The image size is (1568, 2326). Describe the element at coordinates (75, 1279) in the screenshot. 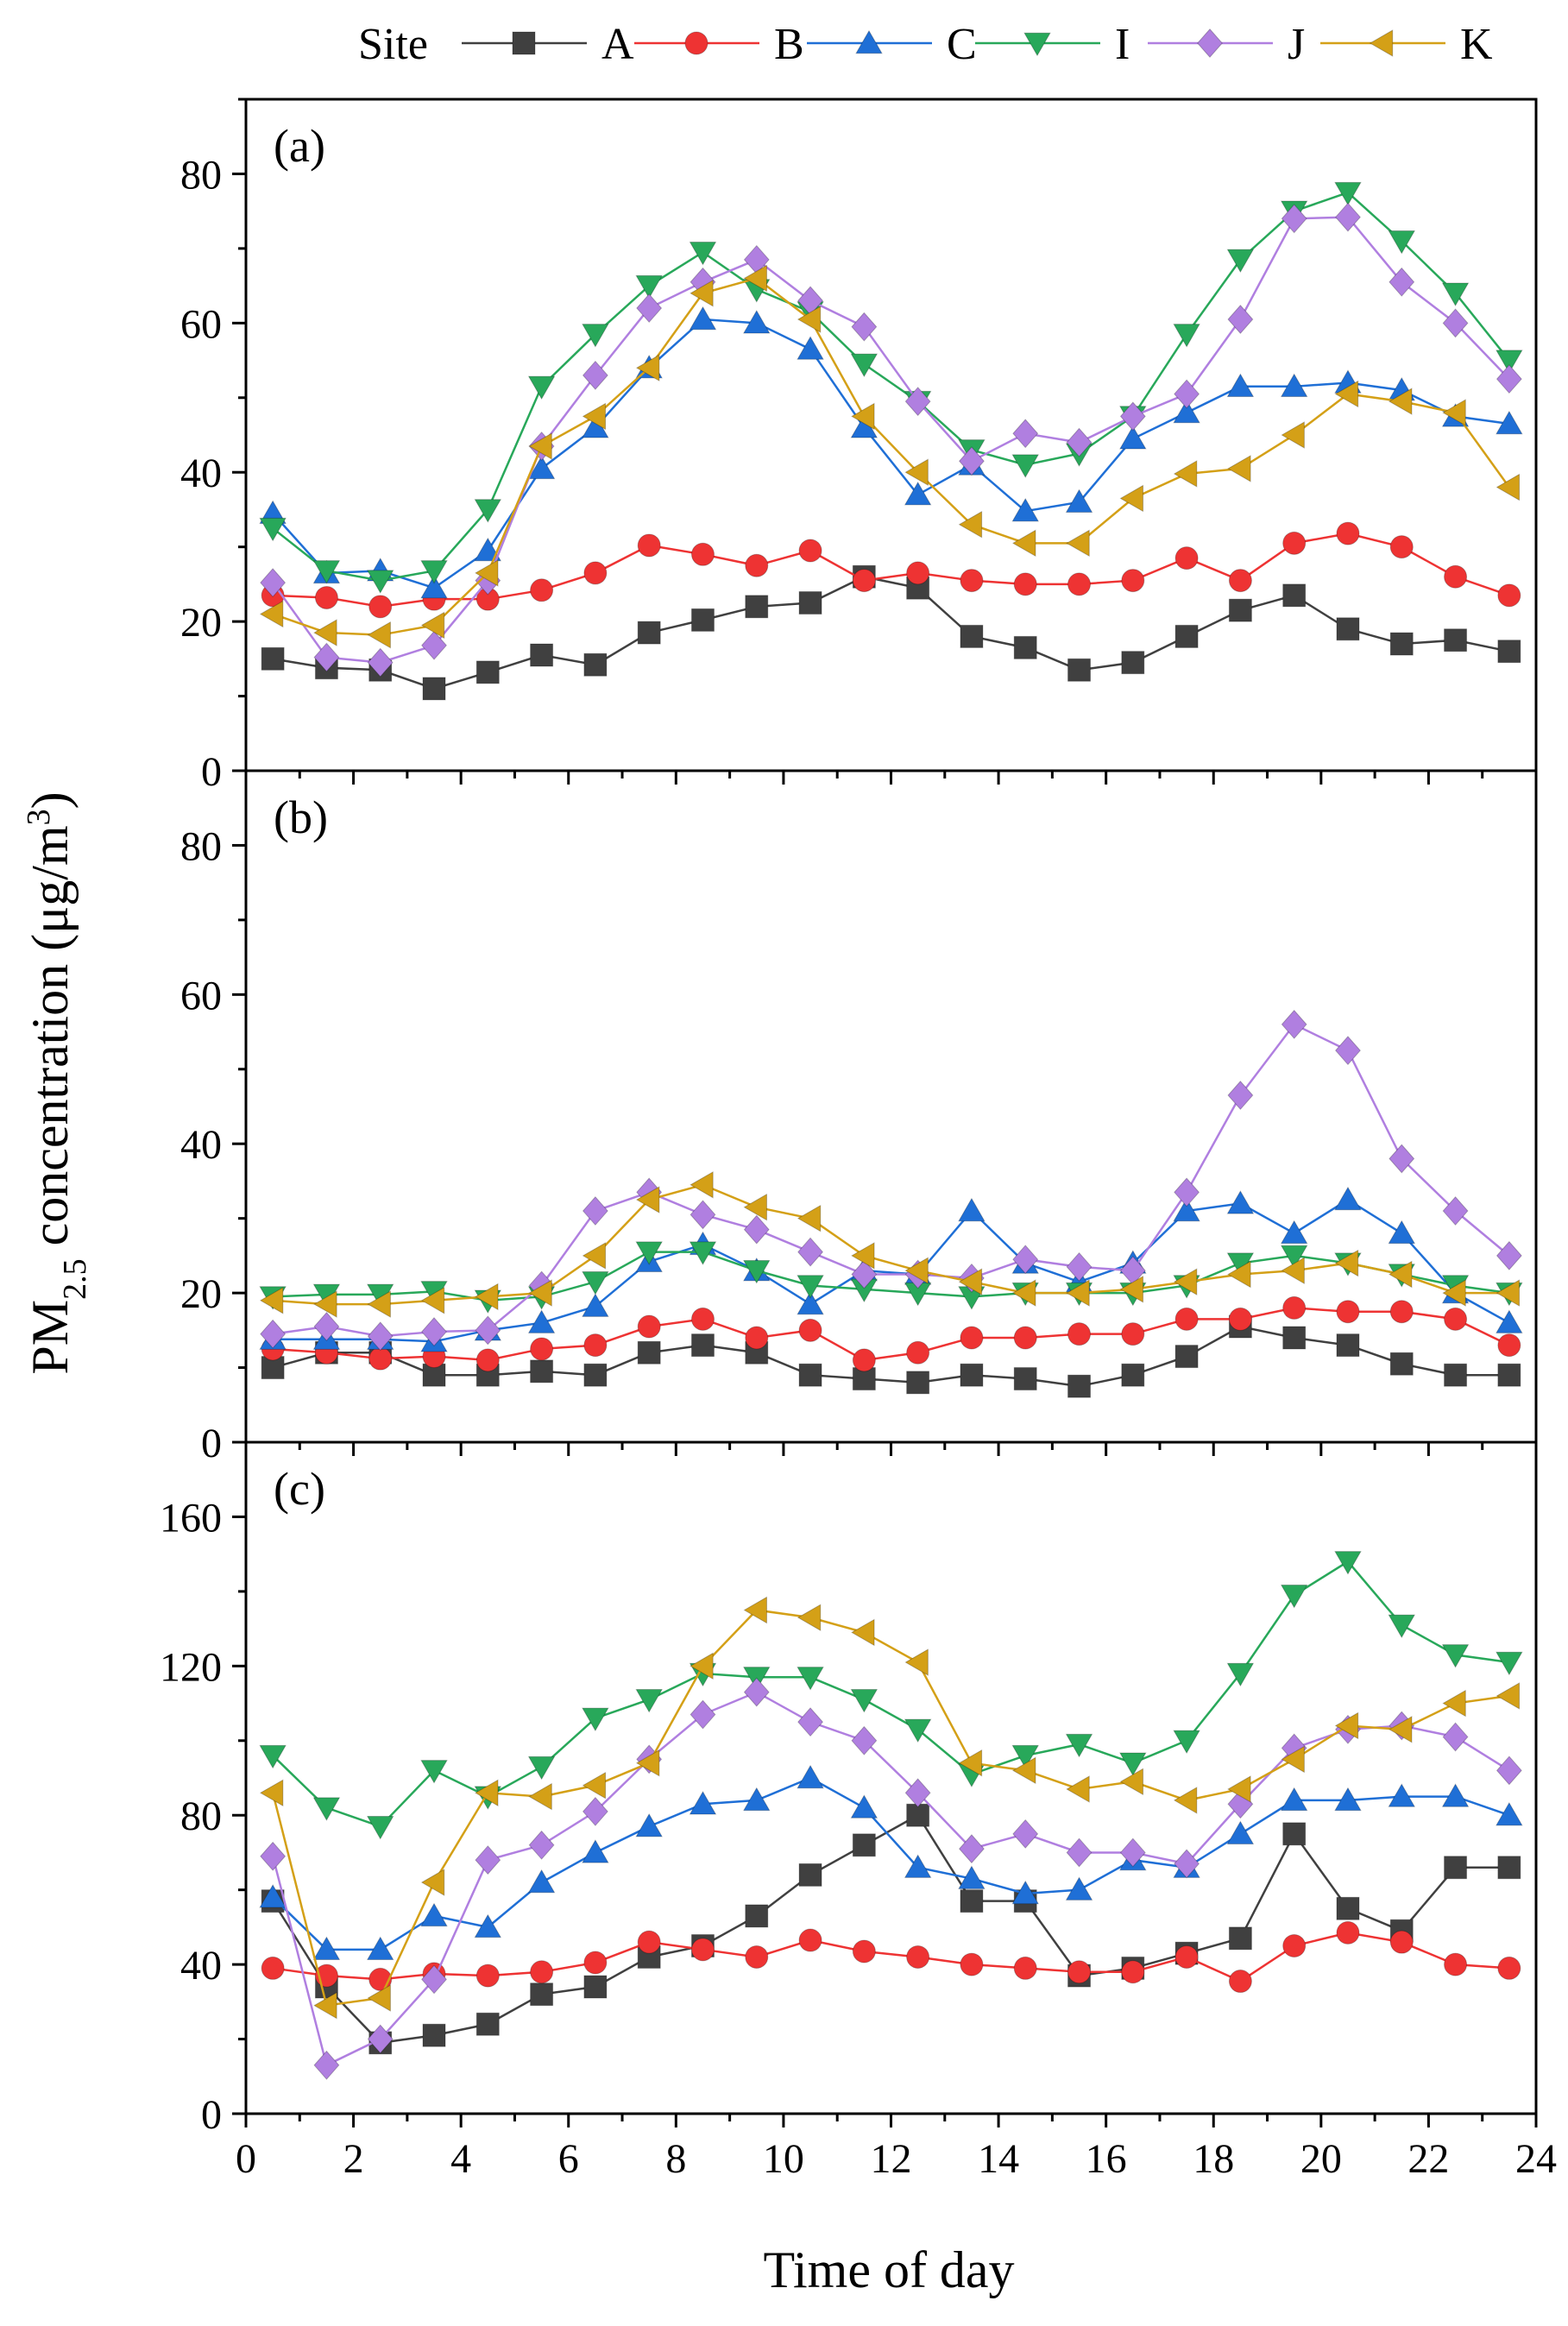

I see `y-axis-title-sub: 2.5` at that location.